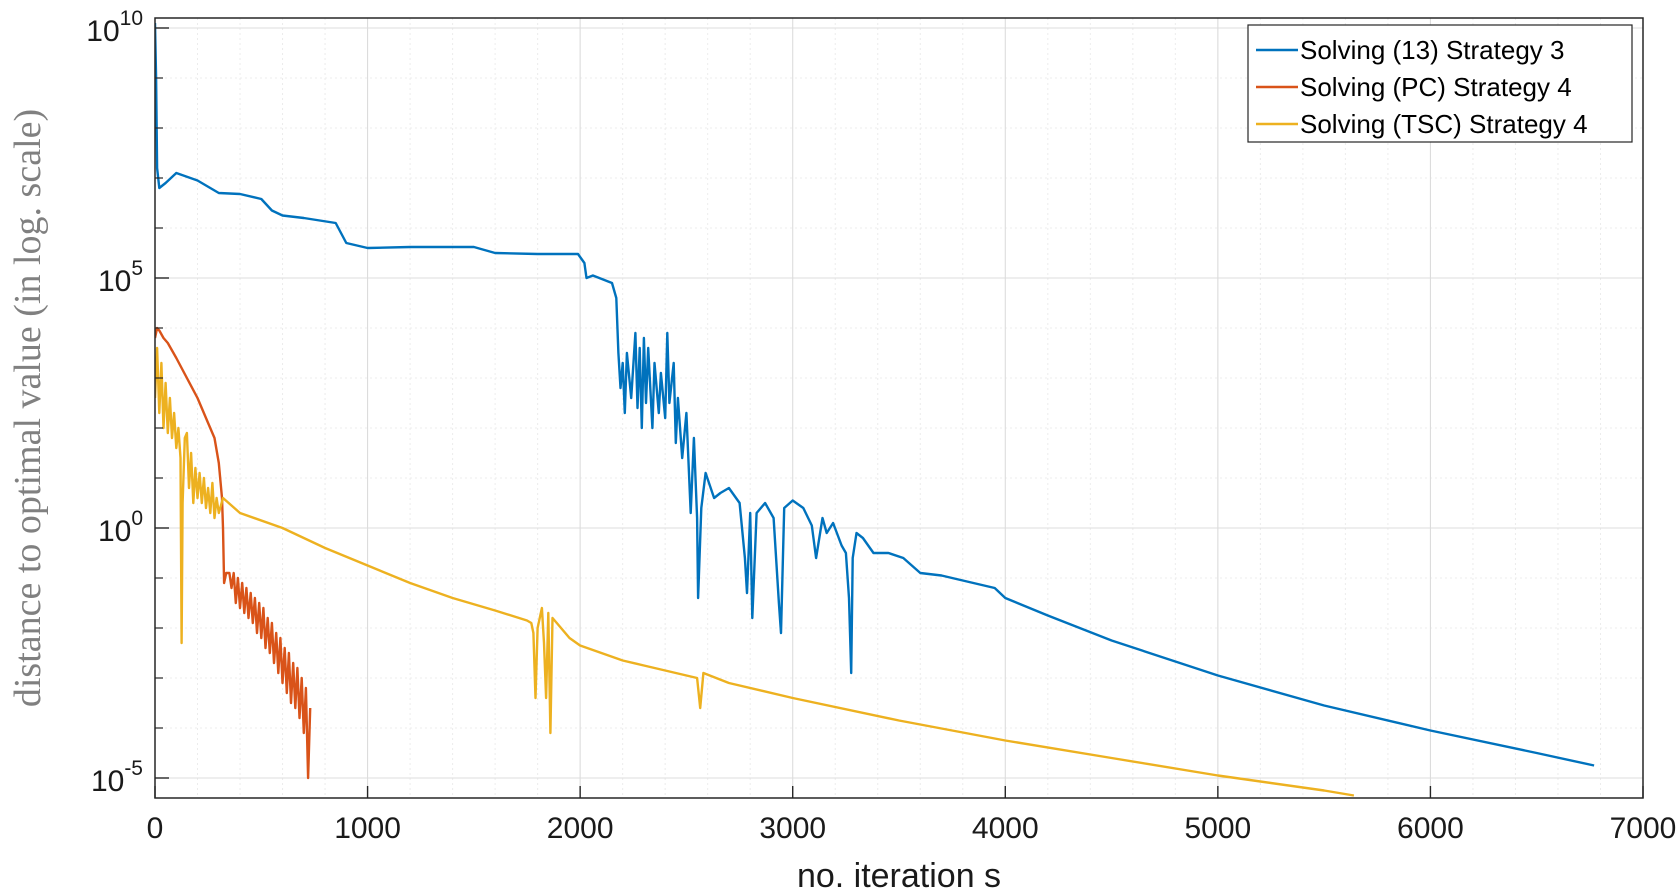 This screenshot has height=895, width=1677. What do you see at coordinates (1217, 828) in the screenshot?
I see `x-tick-label: 5000` at bounding box center [1217, 828].